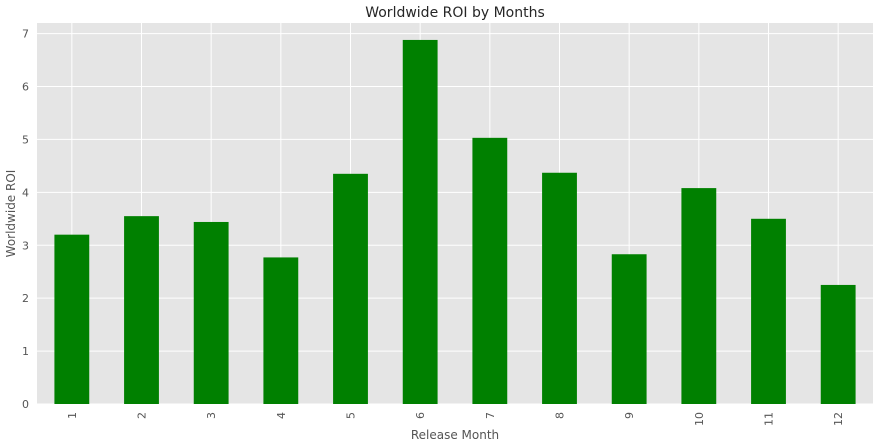  I want to click on x-tick-label-4: 4, so click(281, 415).